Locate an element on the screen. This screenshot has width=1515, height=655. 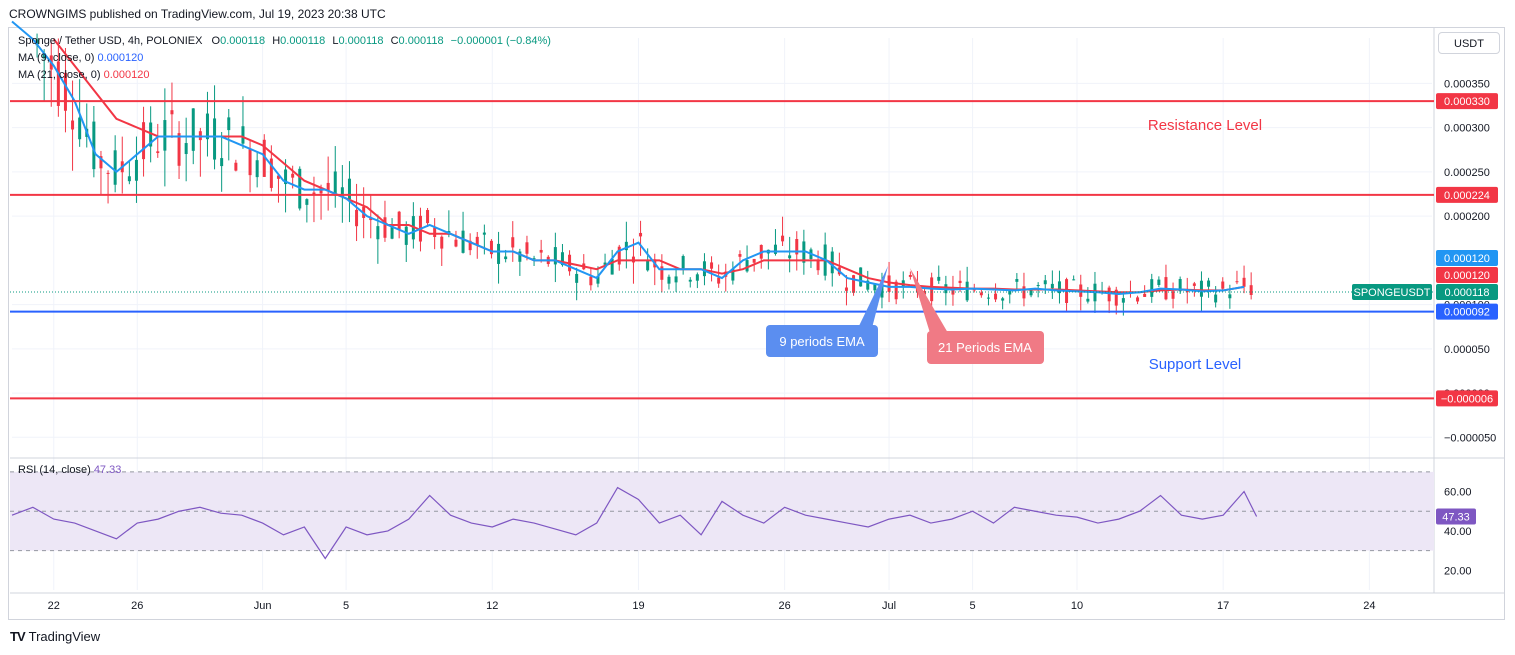
resistance-upper-price-tag is located at coordinates (1467, 101).